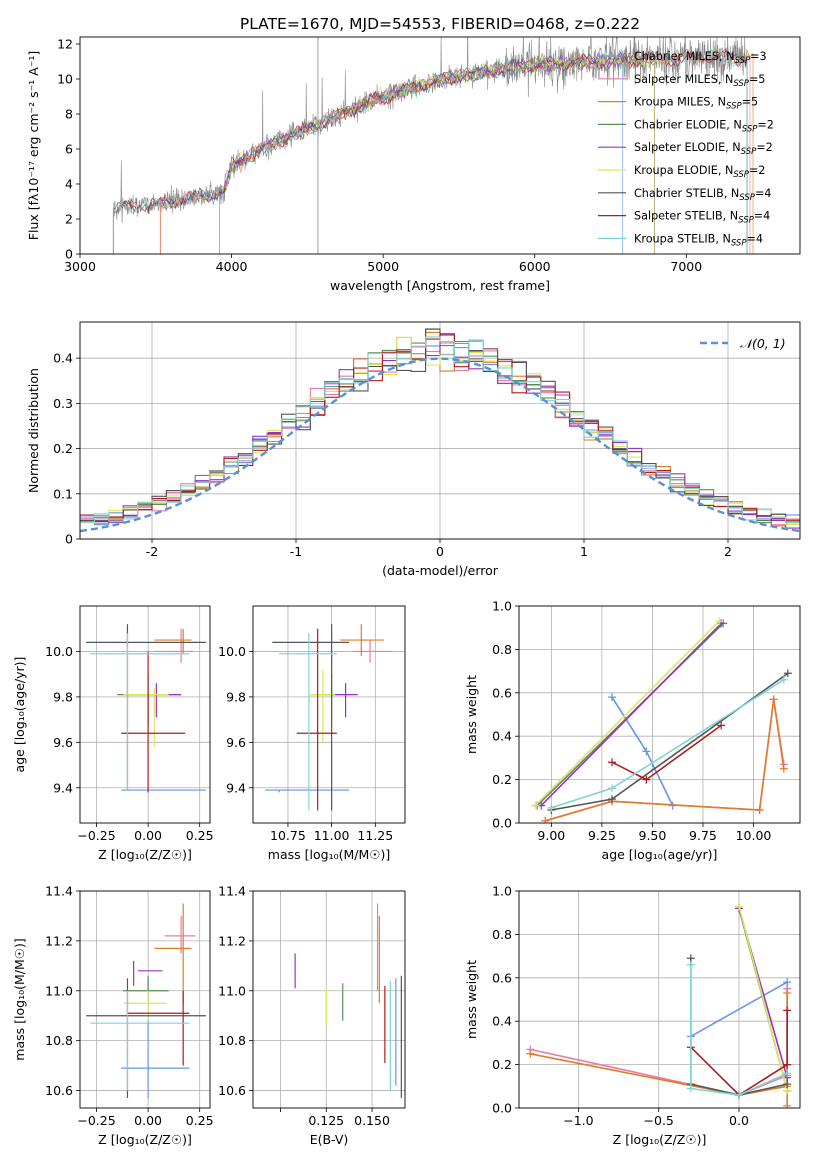  I want to click on x-tick-label: 0.00, so click(148, 1120).